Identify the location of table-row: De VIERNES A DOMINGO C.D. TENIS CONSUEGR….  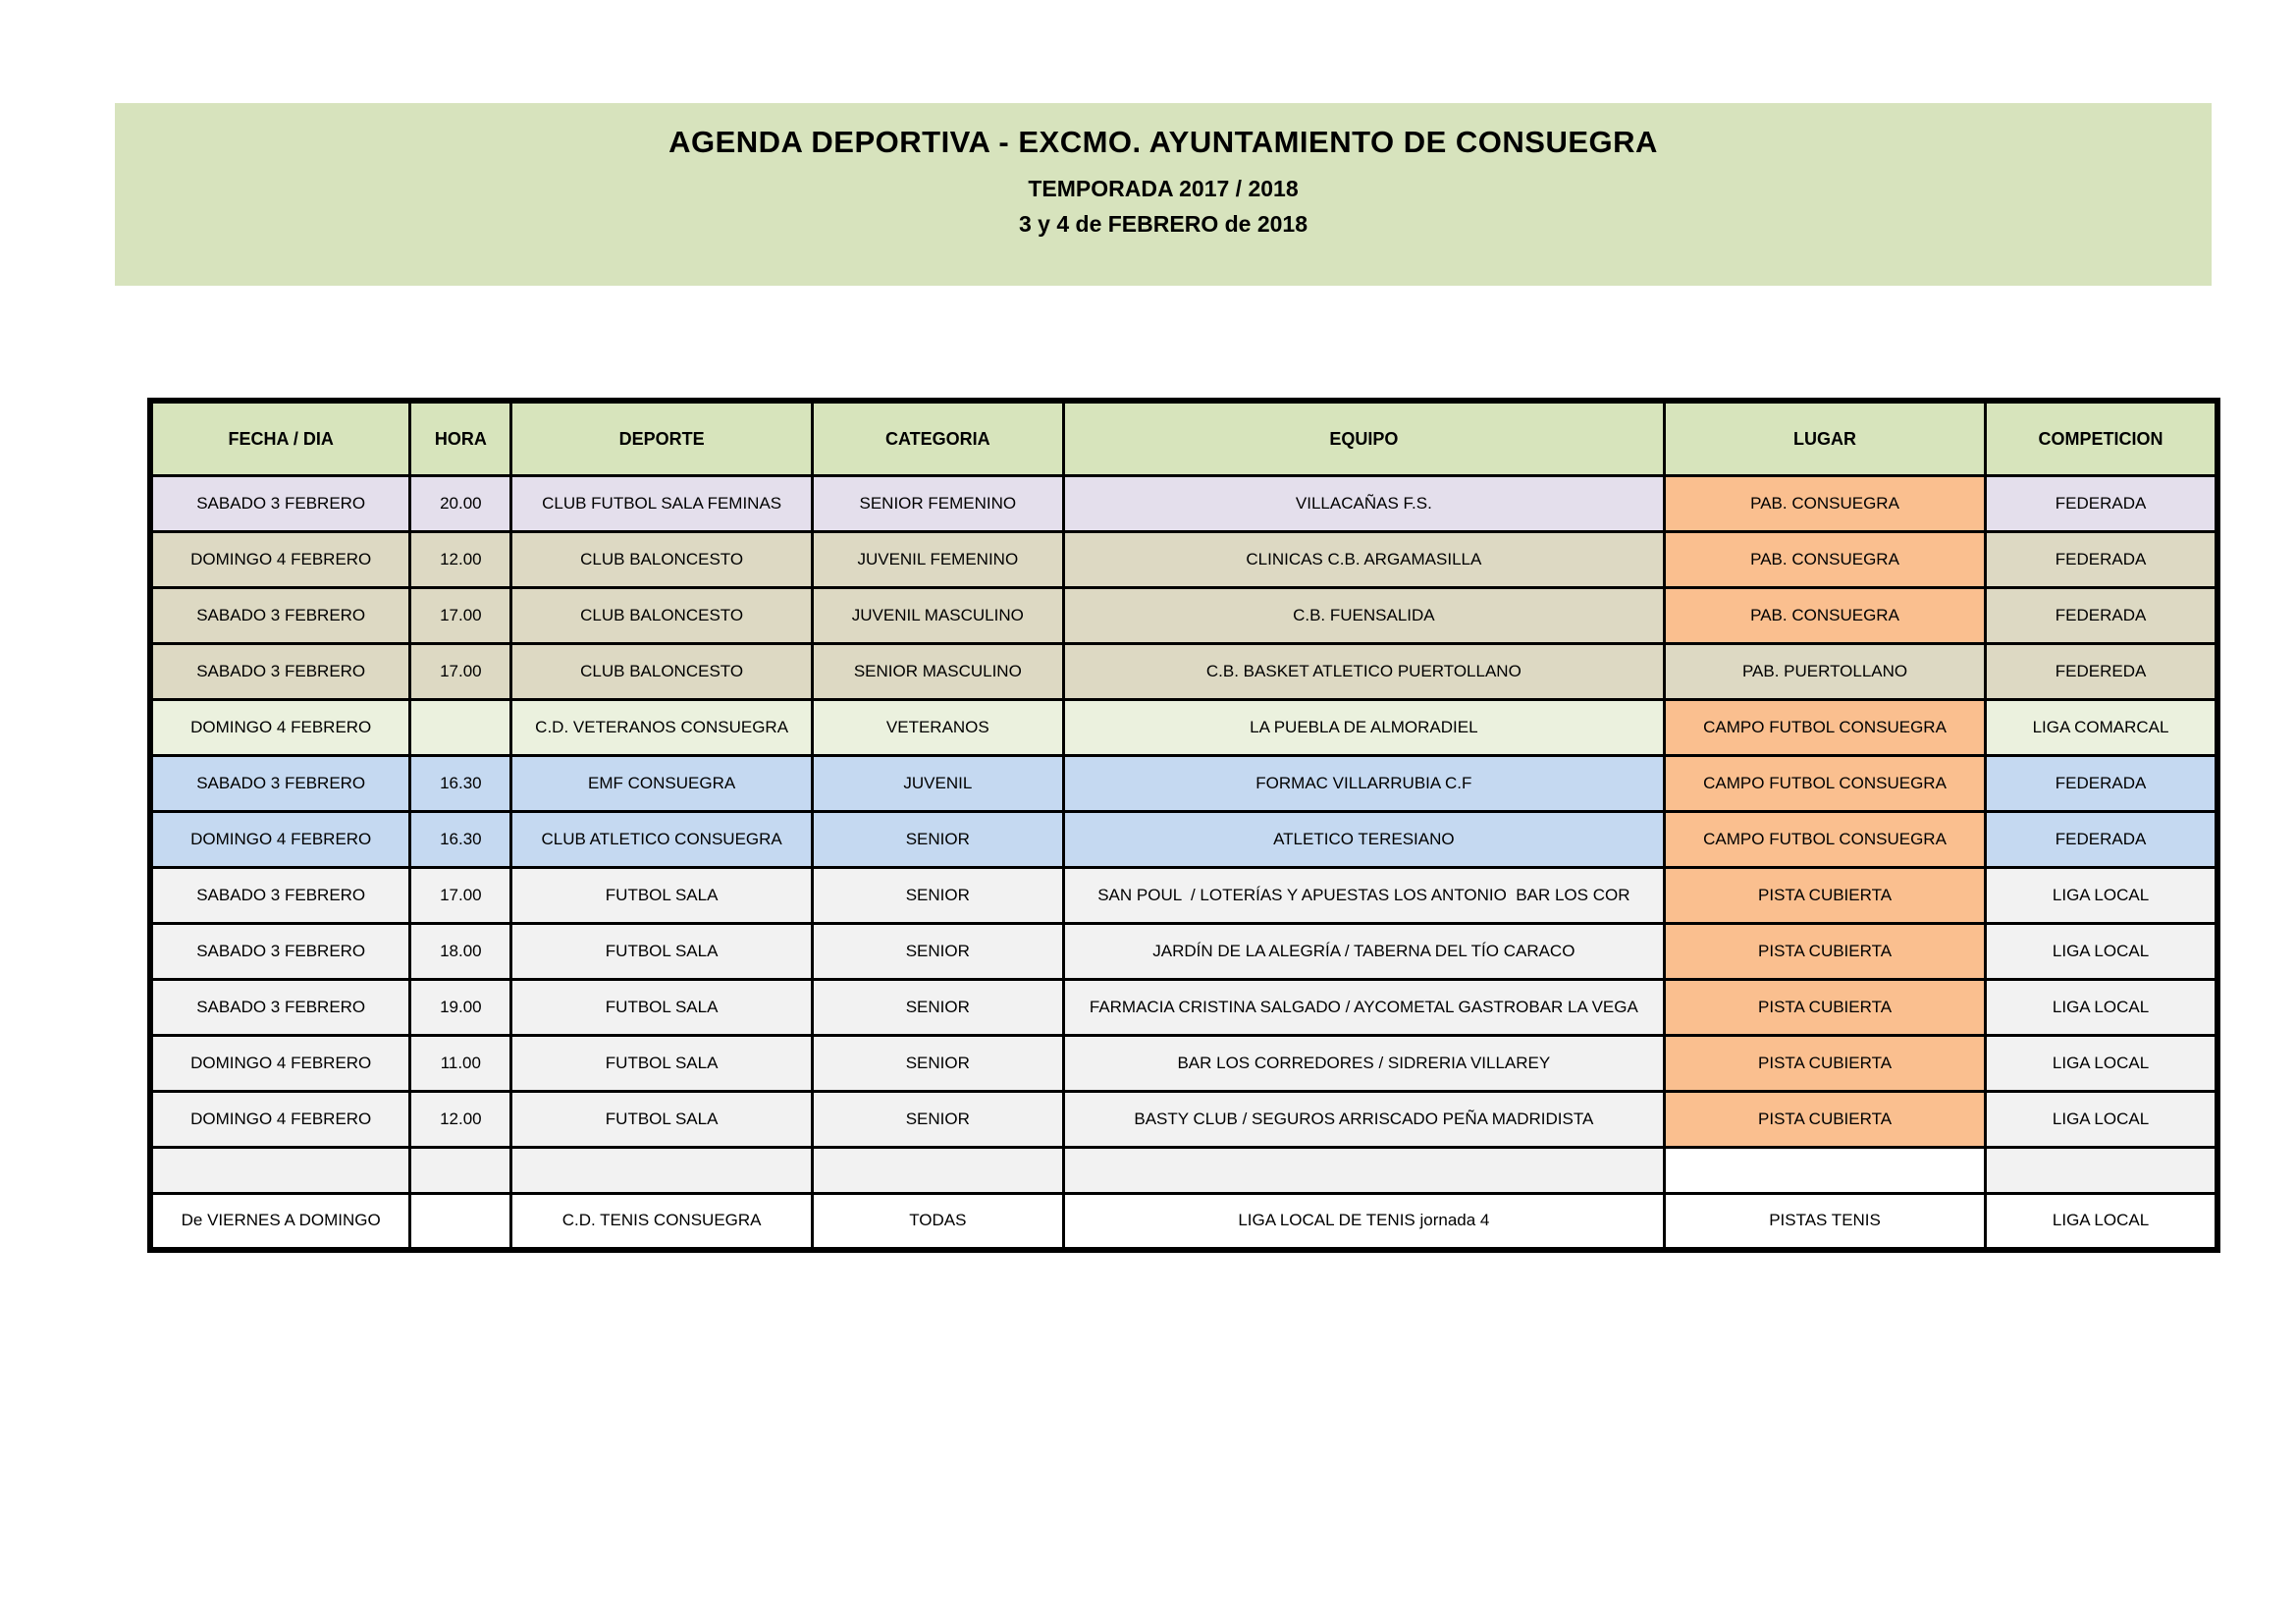
(1183, 1221).